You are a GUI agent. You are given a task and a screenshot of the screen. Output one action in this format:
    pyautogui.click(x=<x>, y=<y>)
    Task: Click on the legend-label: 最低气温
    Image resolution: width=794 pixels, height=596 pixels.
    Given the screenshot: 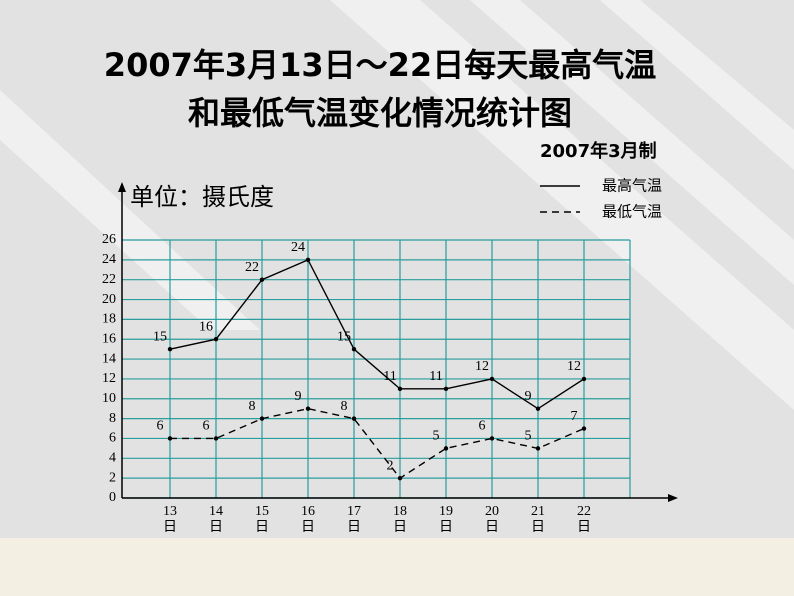 What is the action you would take?
    pyautogui.click(x=632, y=212)
    